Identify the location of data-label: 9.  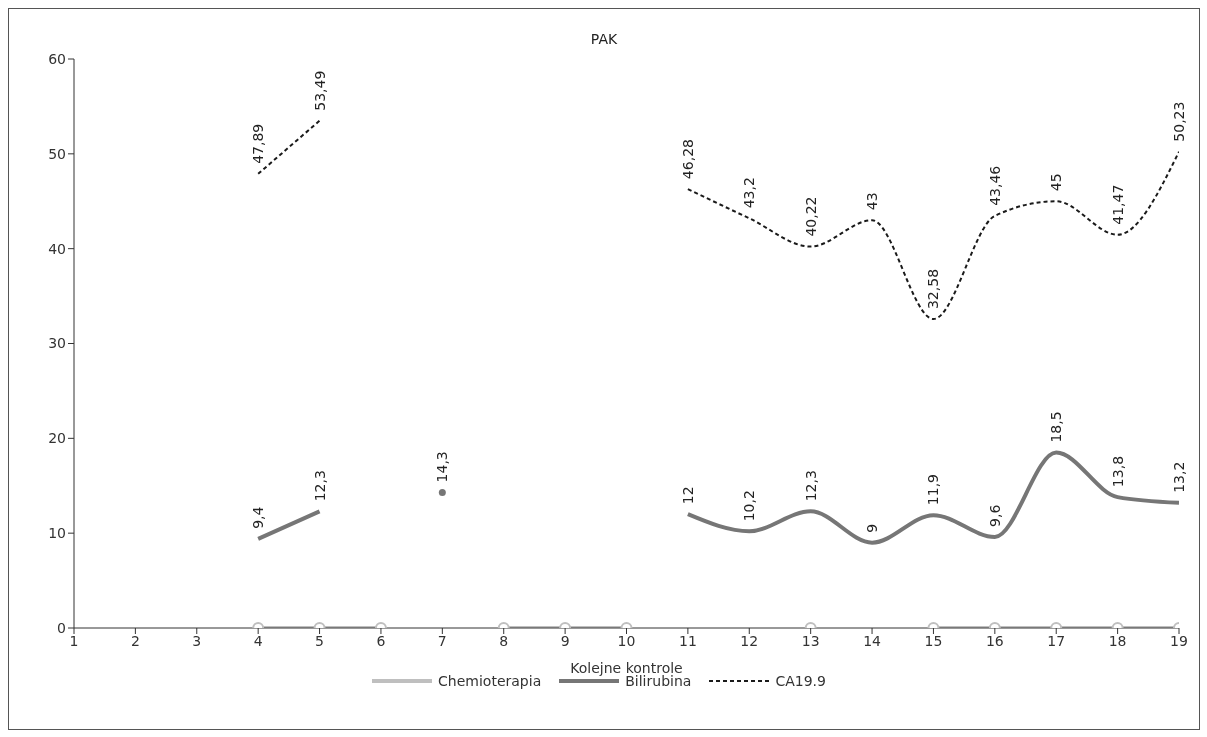
(872, 528).